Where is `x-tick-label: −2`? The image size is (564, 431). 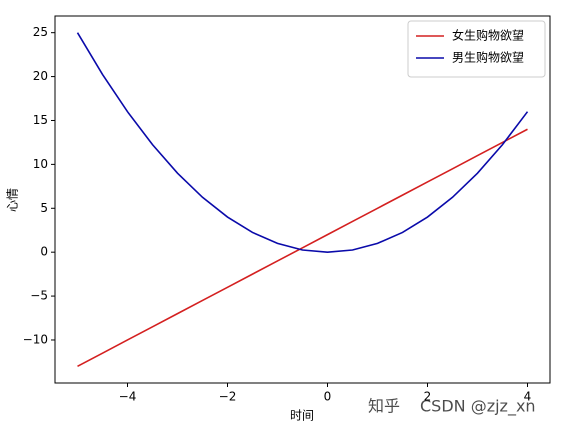 x-tick-label: −2 is located at coordinates (228, 397).